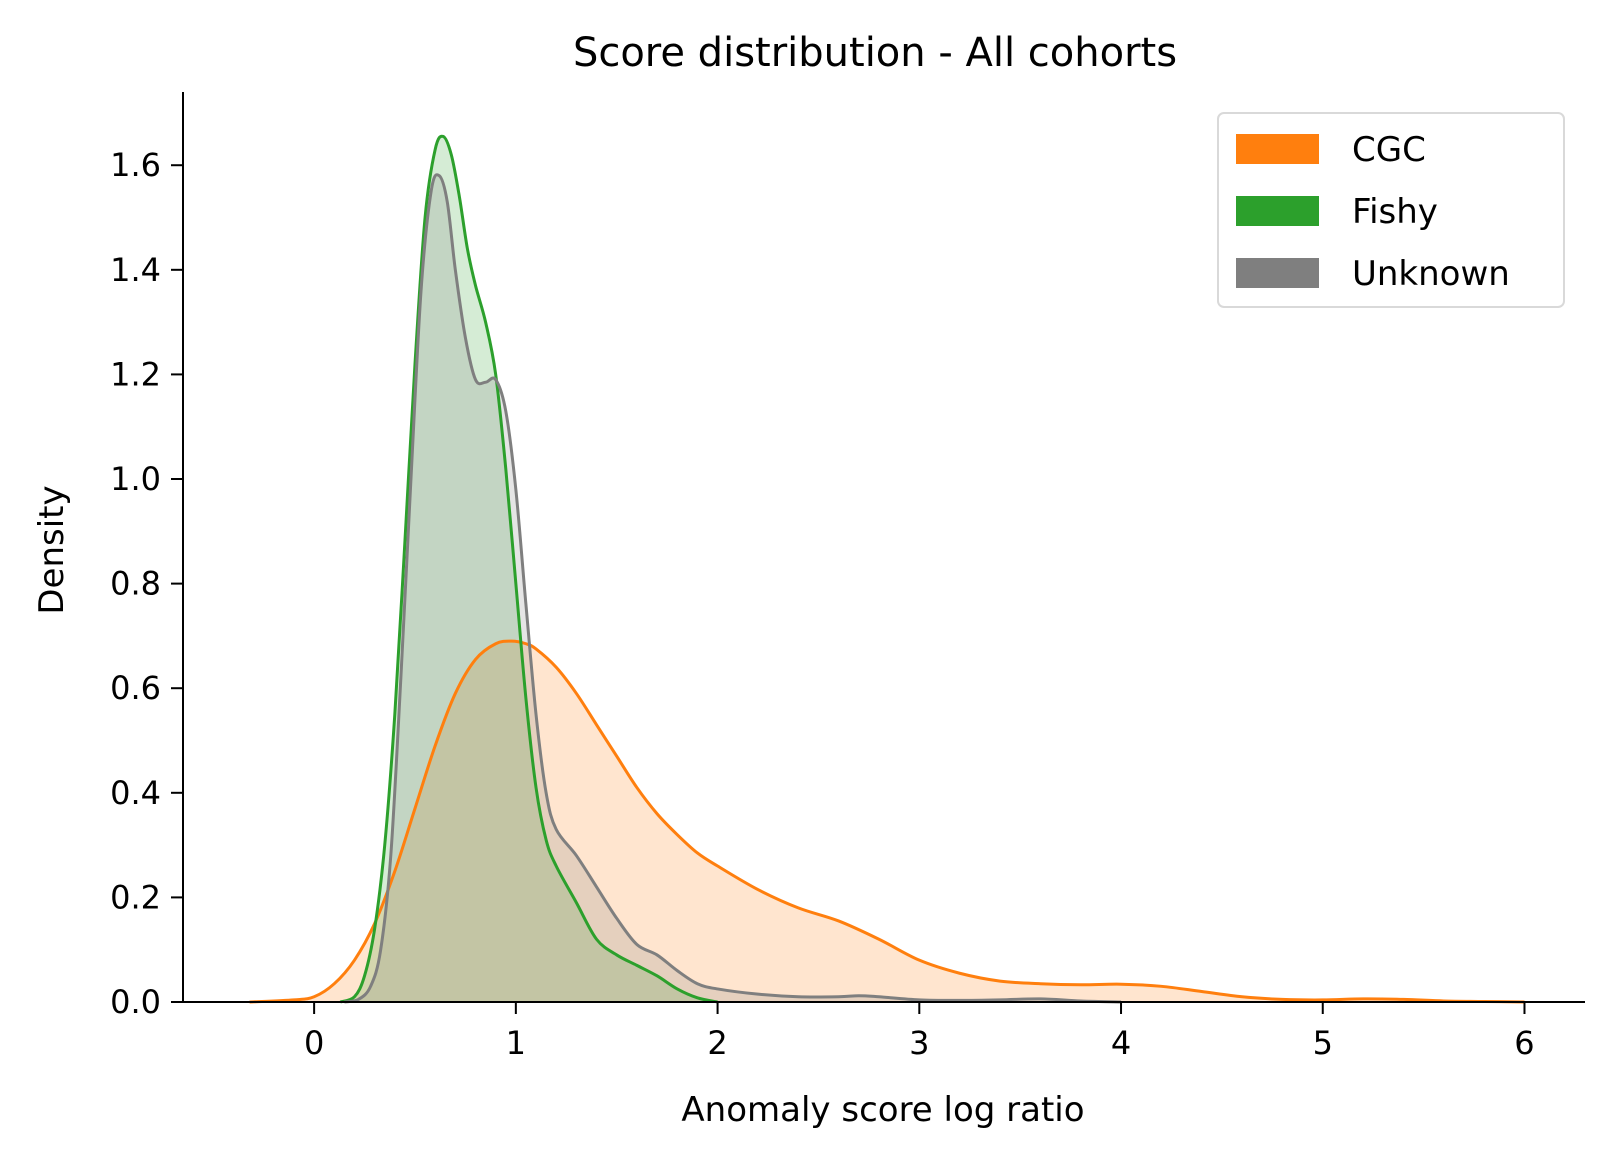 This screenshot has width=1607, height=1158. I want to click on legend-swatch-unknown, so click(1277, 273).